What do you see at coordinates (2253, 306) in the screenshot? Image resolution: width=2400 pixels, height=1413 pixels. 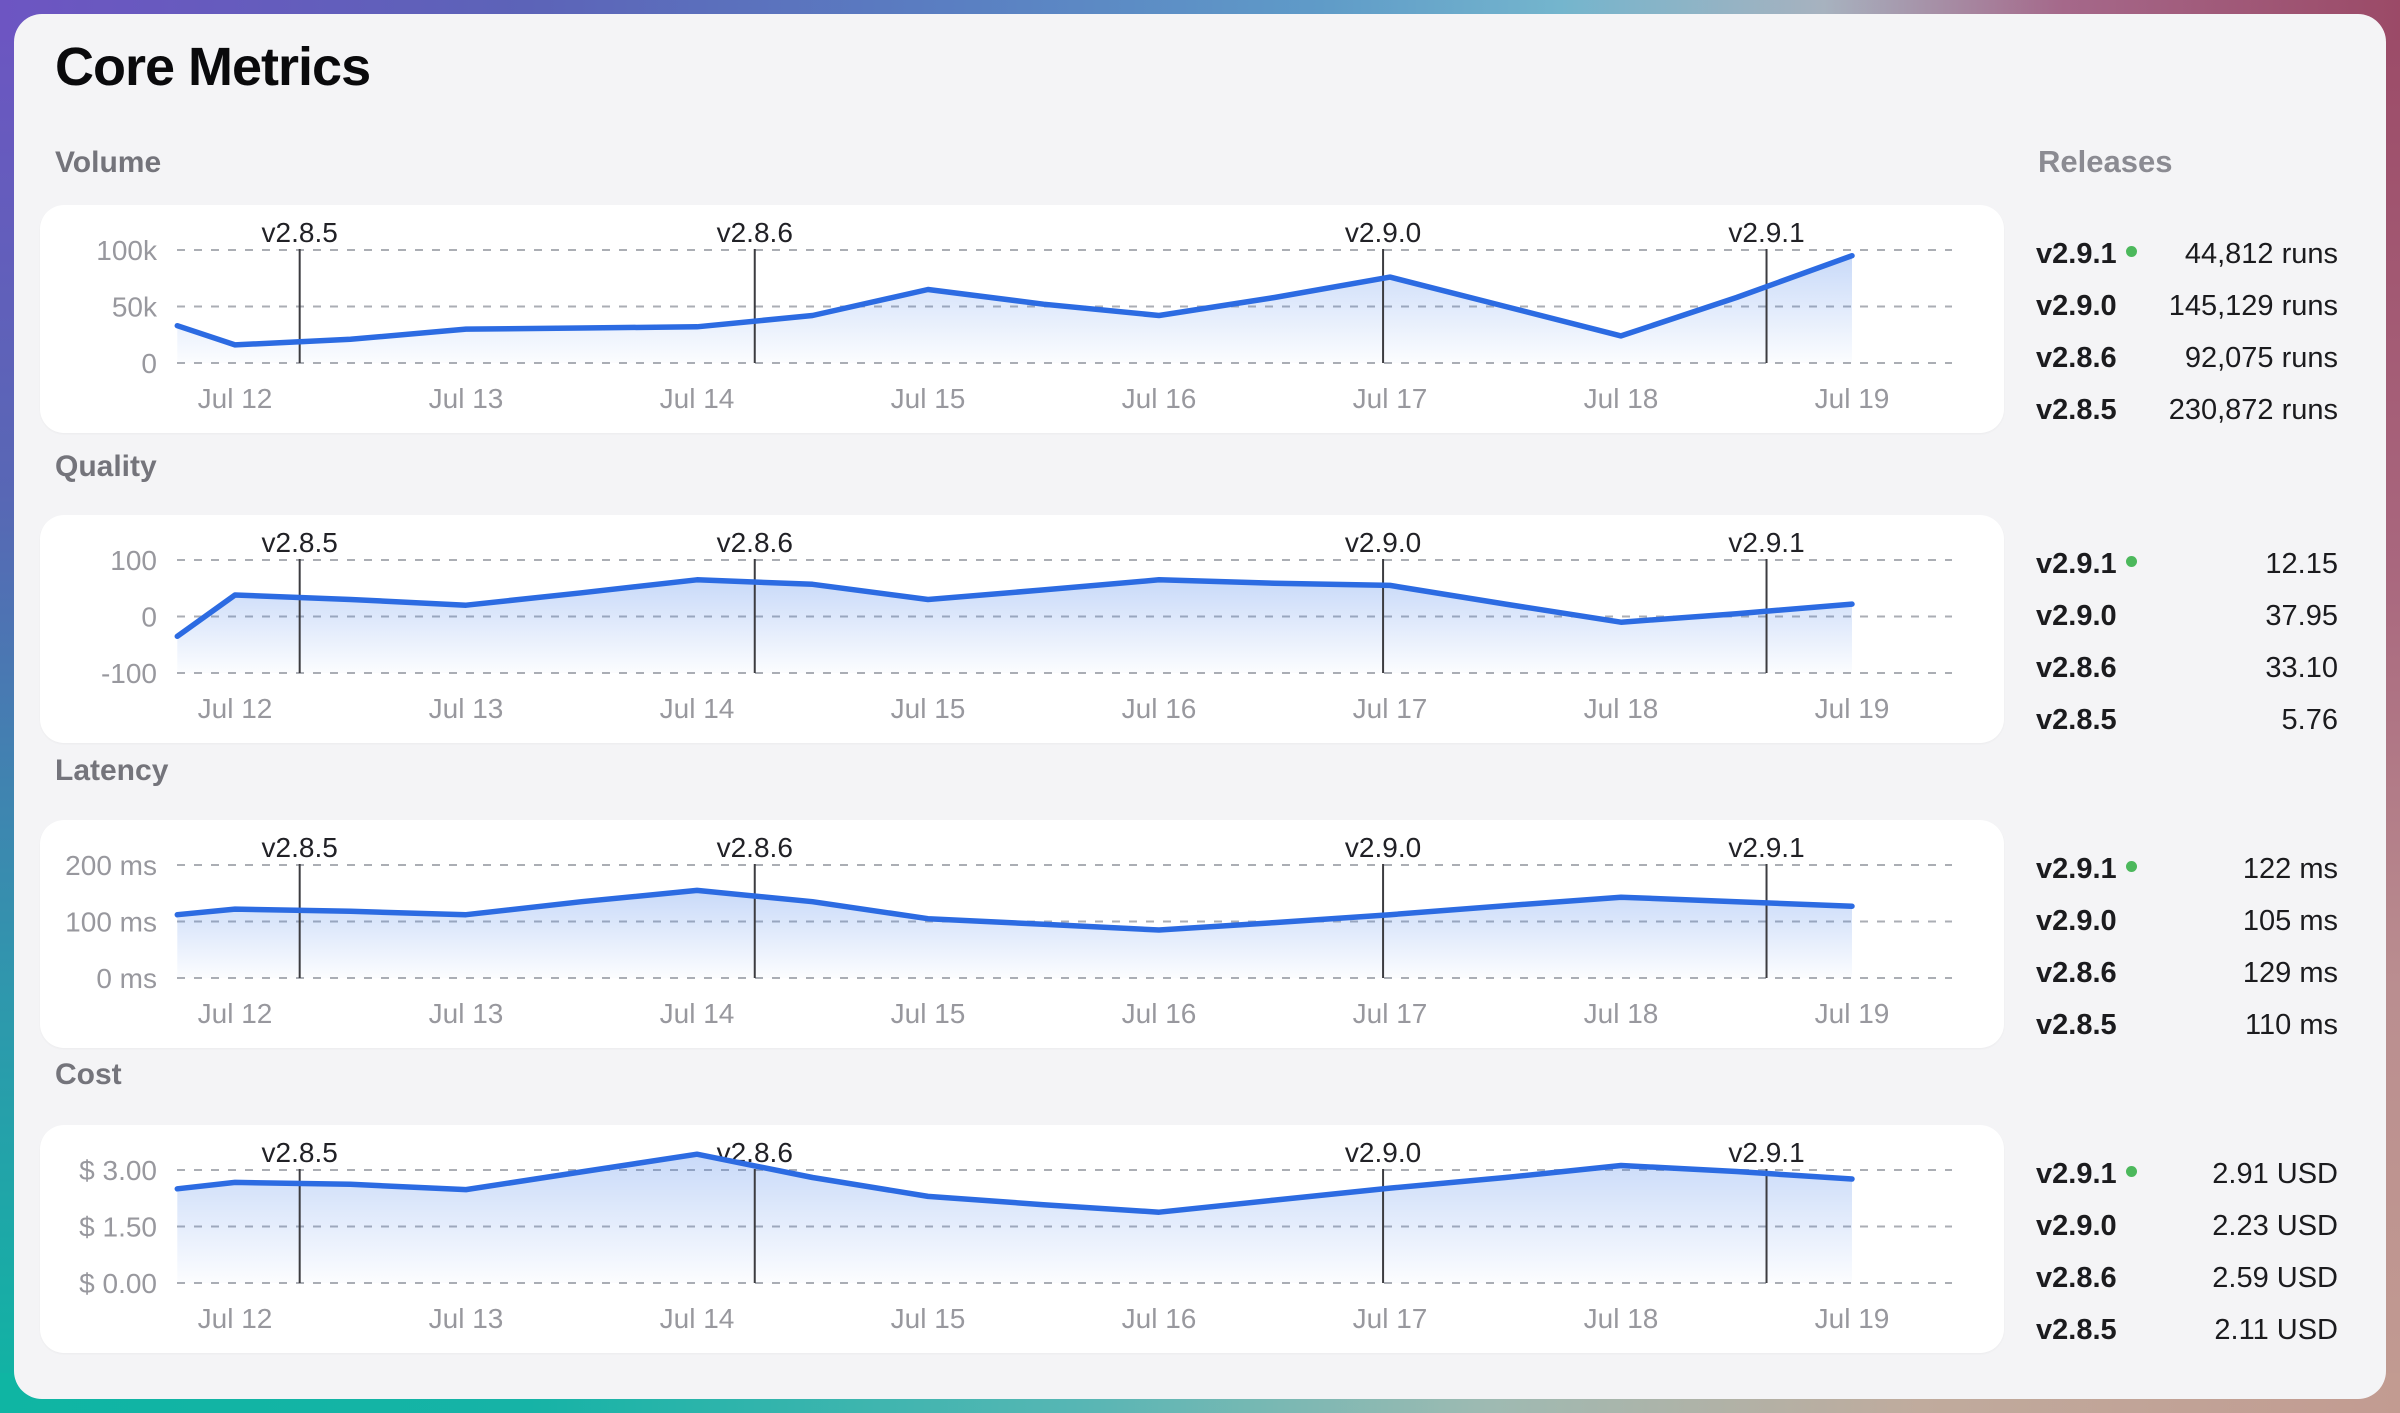 I see `release-value: 145,129 runs` at bounding box center [2253, 306].